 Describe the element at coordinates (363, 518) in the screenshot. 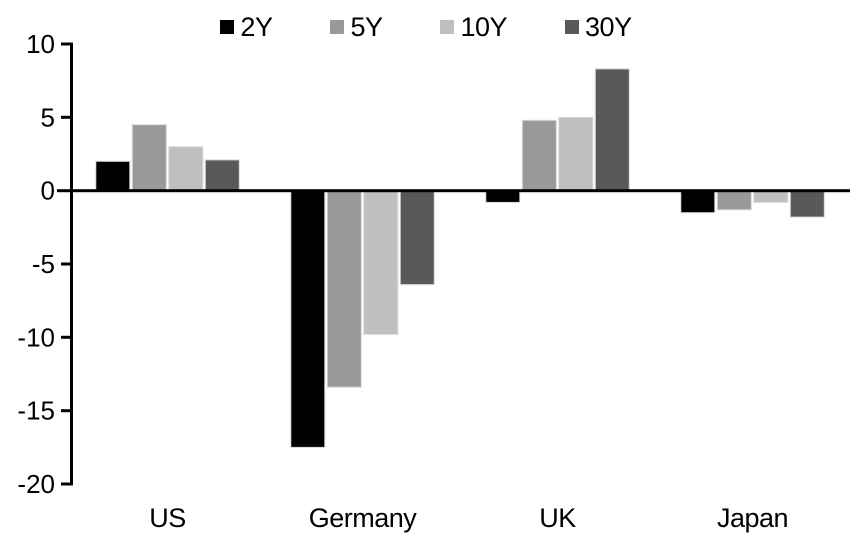

I see `category-label-germany: Germany` at that location.